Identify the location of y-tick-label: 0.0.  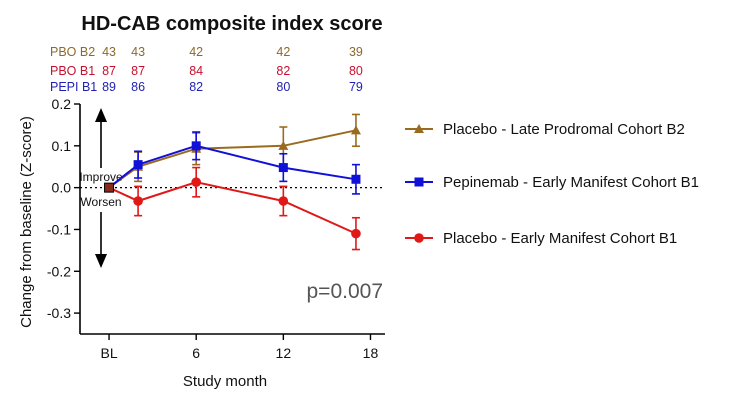
(62, 188).